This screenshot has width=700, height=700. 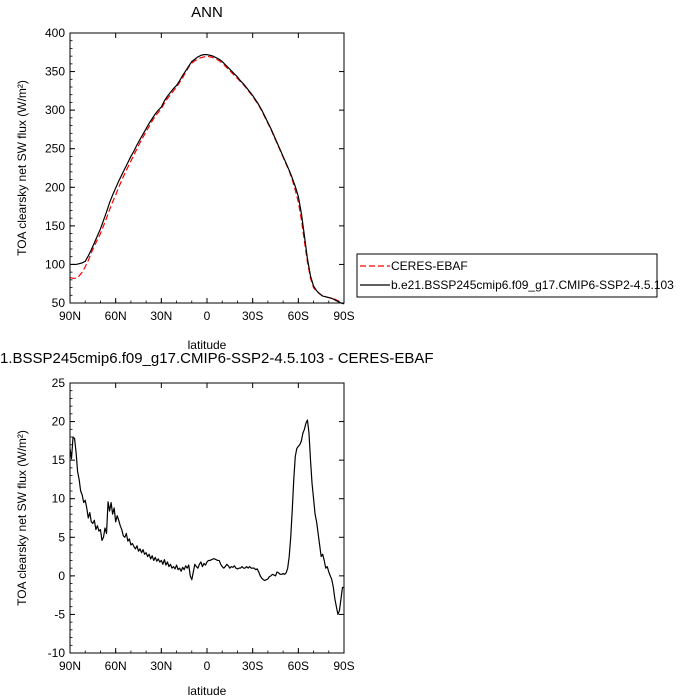 I want to click on top-xlabel: latitude, so click(x=207, y=345).